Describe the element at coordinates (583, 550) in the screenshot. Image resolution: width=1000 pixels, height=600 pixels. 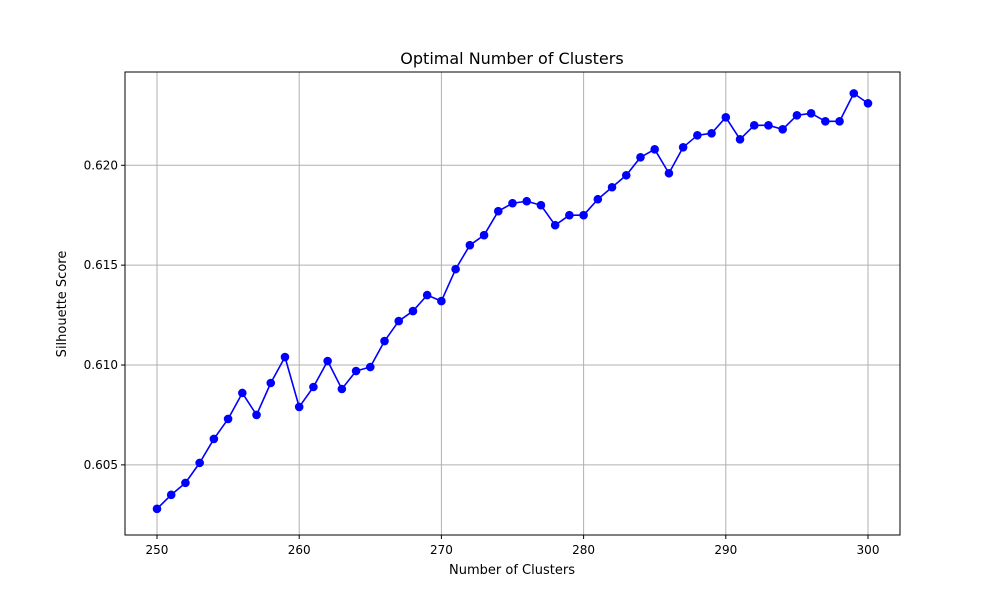
I see `x-tick-label: 280` at that location.